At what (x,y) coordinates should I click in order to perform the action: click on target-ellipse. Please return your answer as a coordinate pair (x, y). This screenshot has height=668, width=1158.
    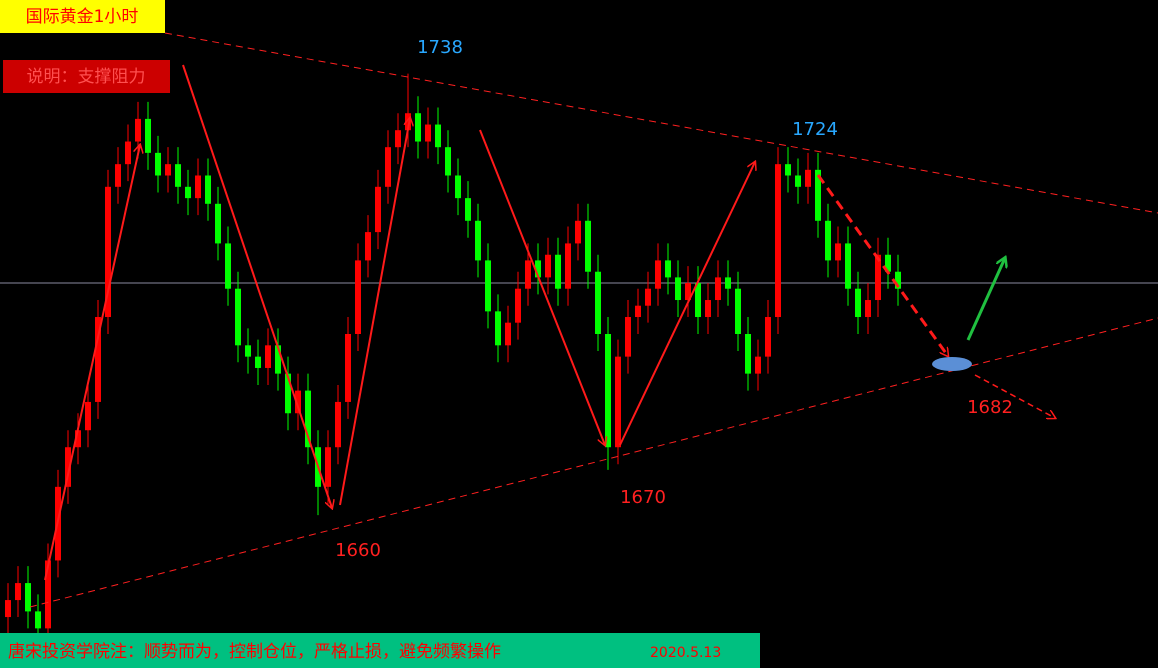
    Looking at the image, I should click on (952, 364).